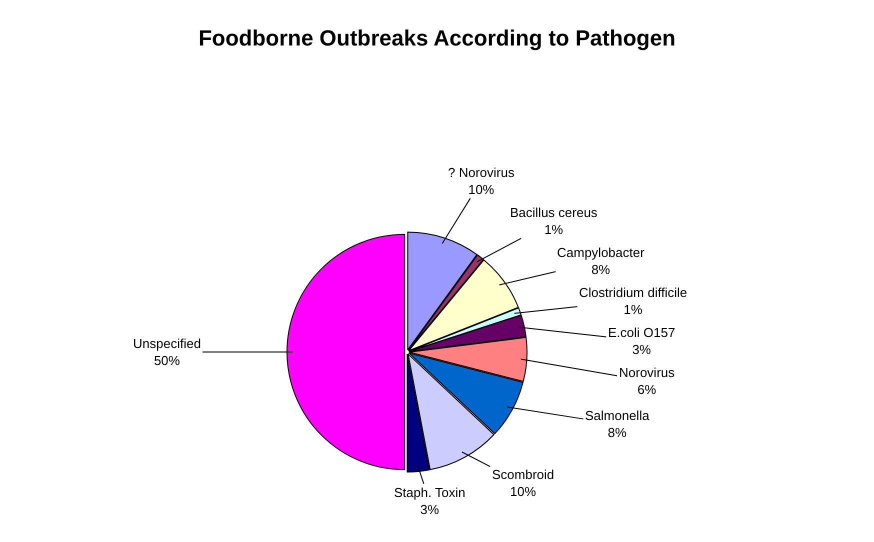 This screenshot has width=874, height=542. What do you see at coordinates (167, 343) in the screenshot?
I see `slice-label: Unspecified` at bounding box center [167, 343].